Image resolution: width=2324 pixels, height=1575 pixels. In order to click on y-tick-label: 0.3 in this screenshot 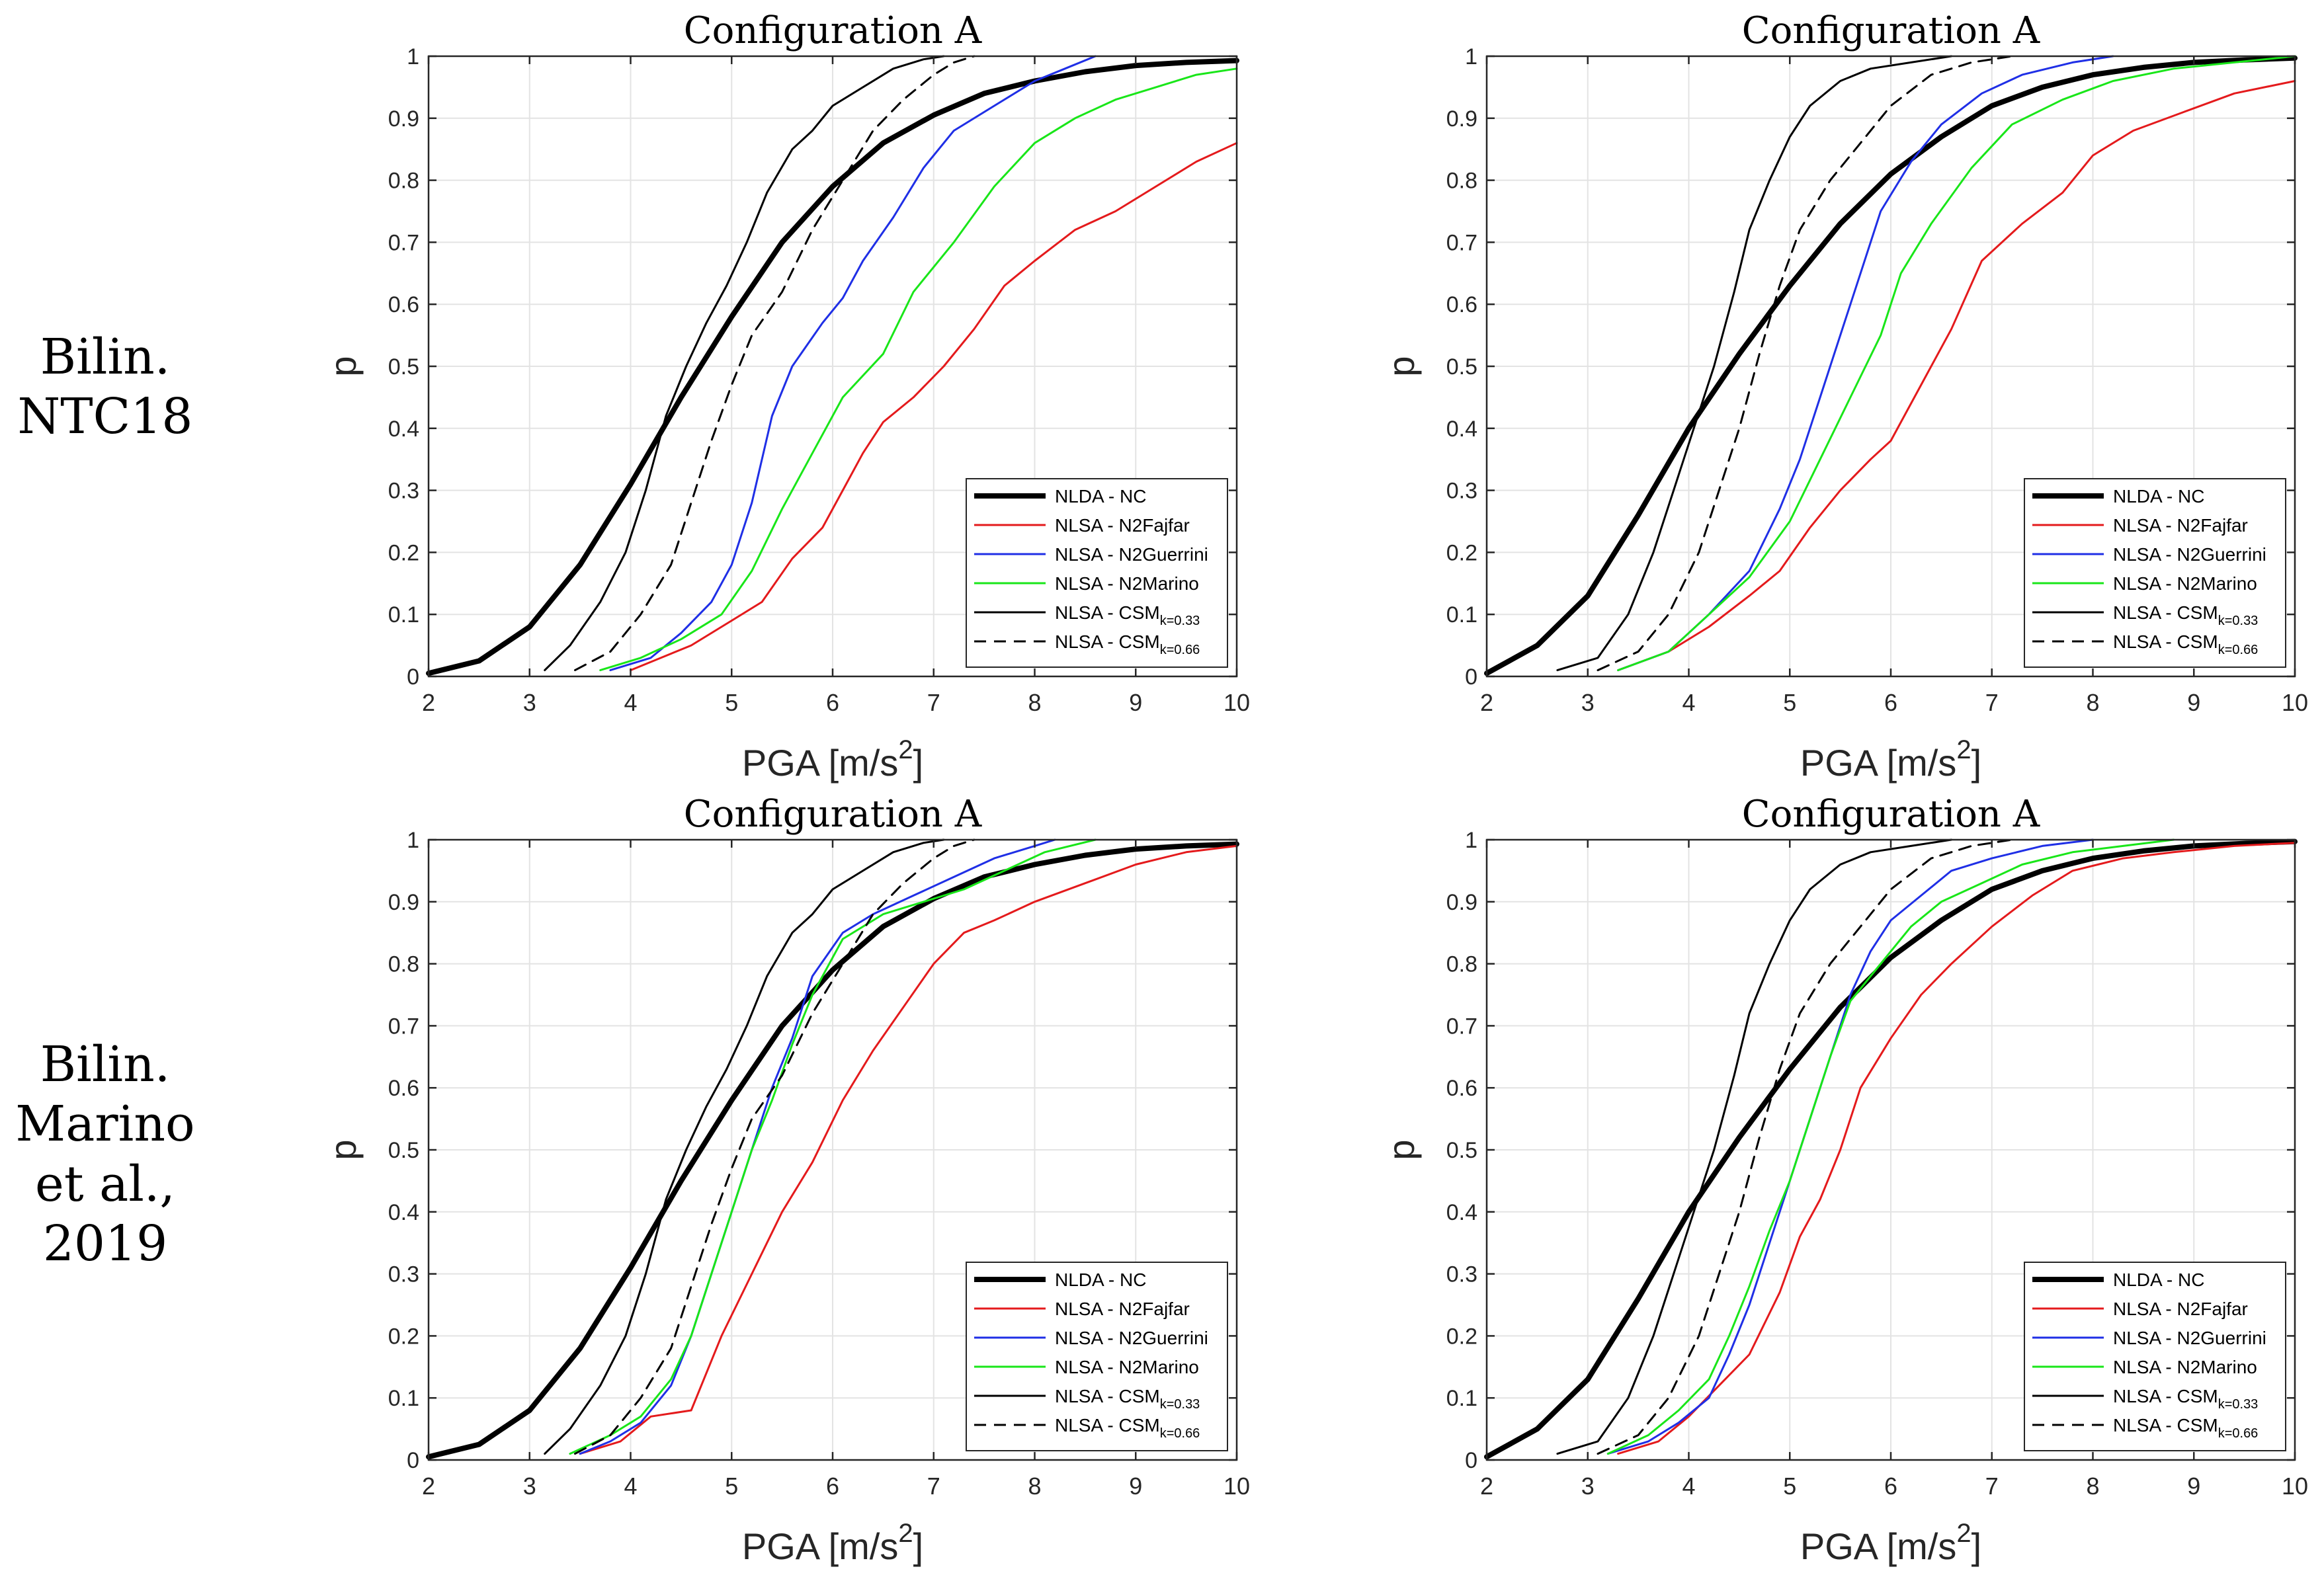, I will do `click(1461, 492)`.